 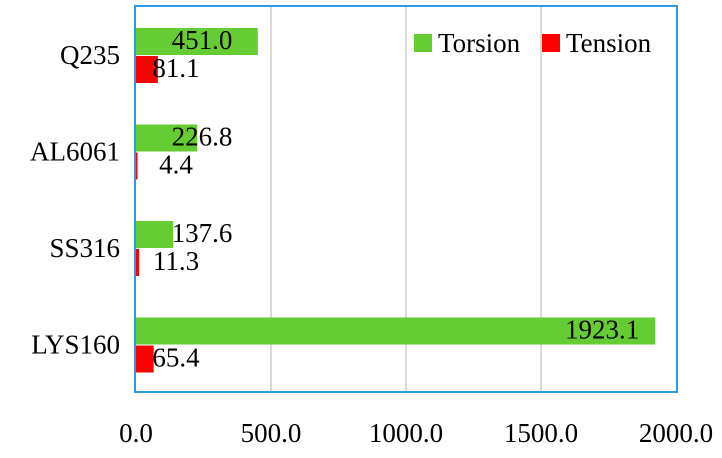 What do you see at coordinates (176, 358) in the screenshot?
I see `data-label-tension-lys160: 65.4` at bounding box center [176, 358].